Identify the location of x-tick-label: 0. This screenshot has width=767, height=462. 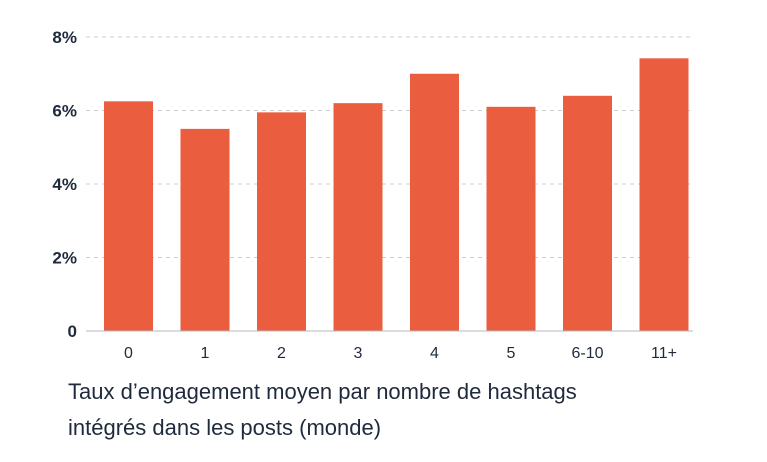
(128, 353).